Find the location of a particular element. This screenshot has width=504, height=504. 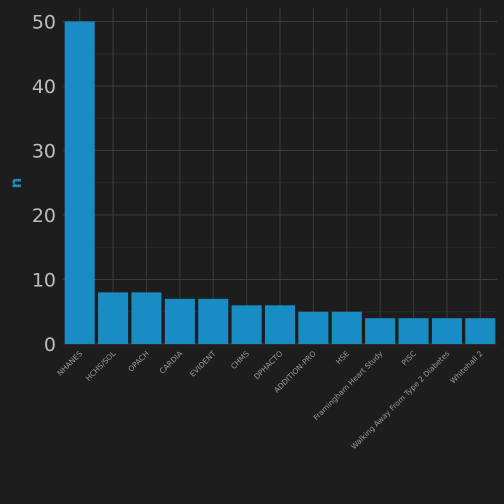

y-tick-label: 20 is located at coordinates (44, 216).